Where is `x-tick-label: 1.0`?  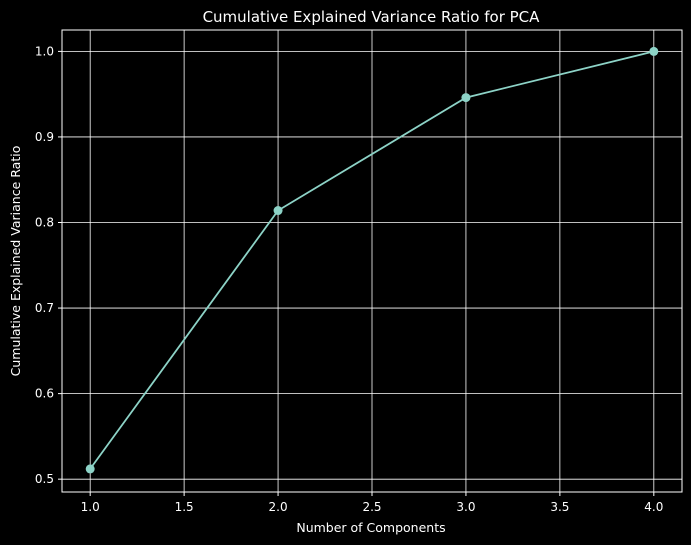
x-tick-label: 1.0 is located at coordinates (90, 507).